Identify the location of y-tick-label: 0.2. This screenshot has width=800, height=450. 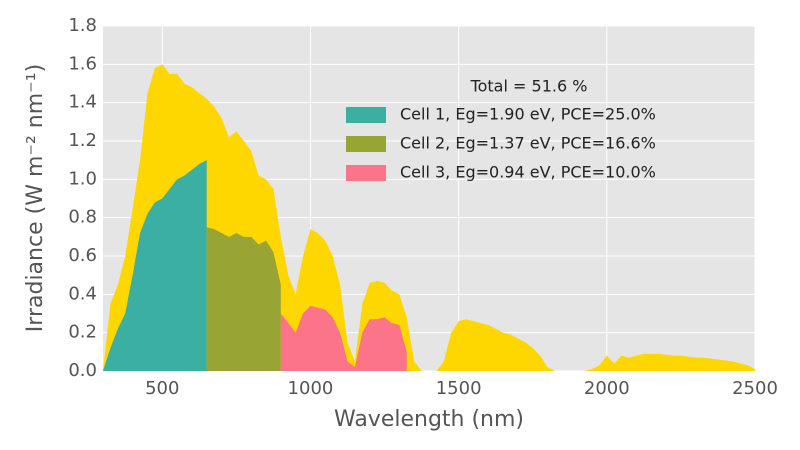
(82, 332).